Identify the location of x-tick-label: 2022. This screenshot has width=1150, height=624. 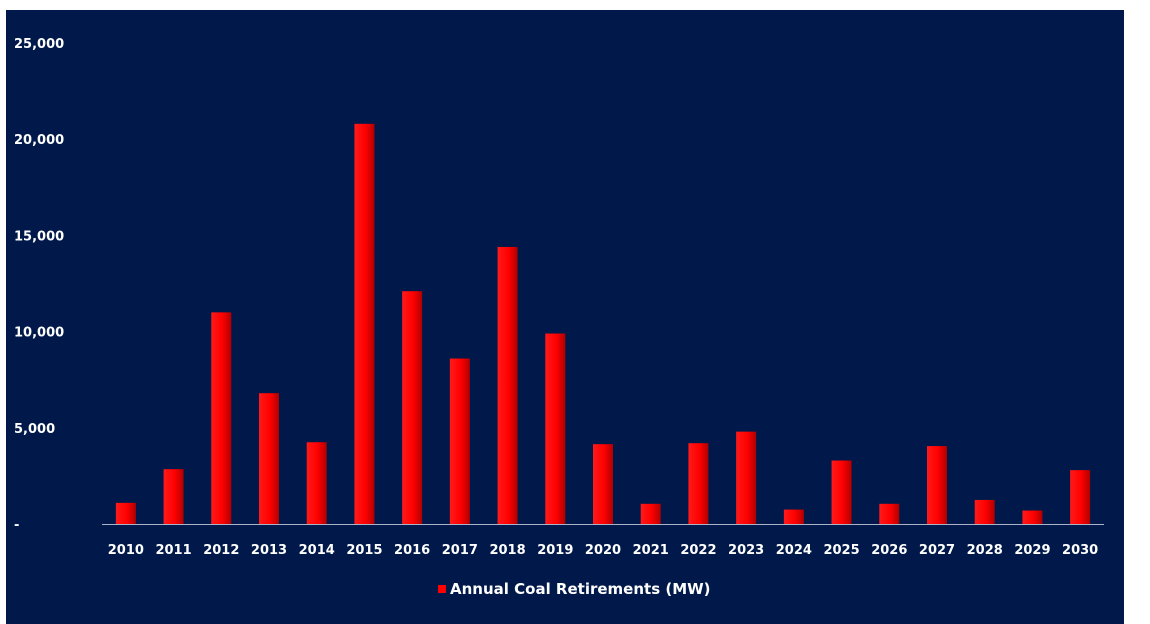
(698, 550).